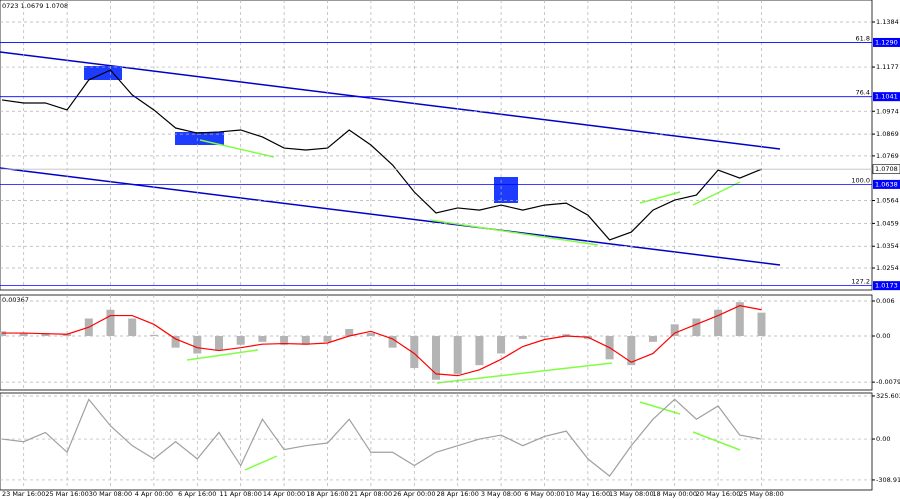 The image size is (900, 499). Describe the element at coordinates (23, 494) in the screenshot. I see `x-tick-label: 23 Mar 16:00` at that location.